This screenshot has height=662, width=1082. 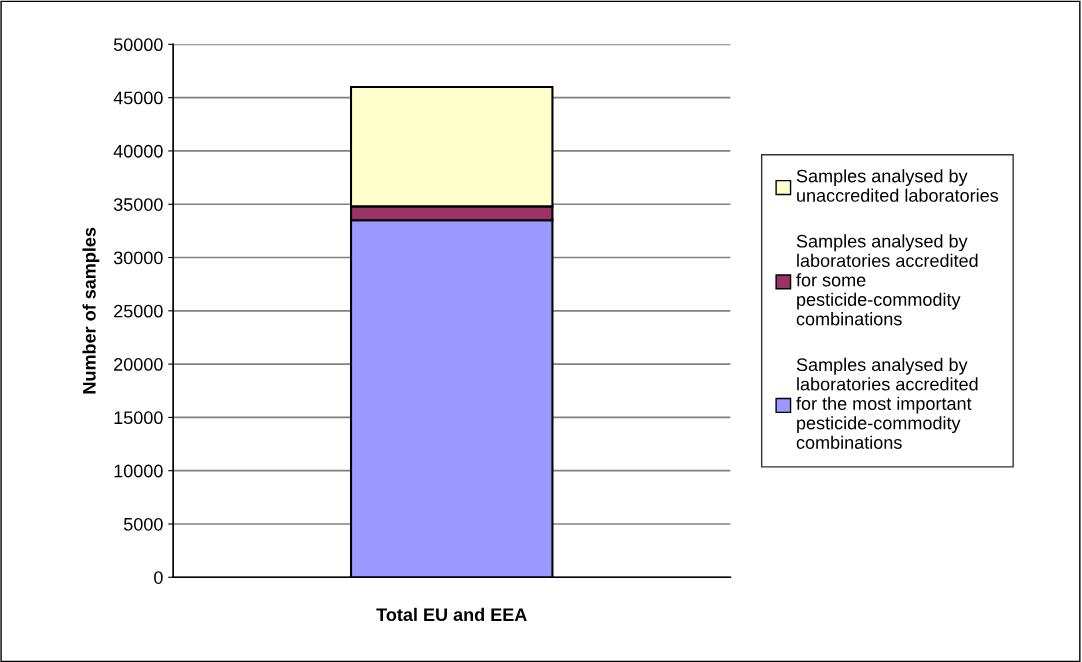 I want to click on y-tick-label: 0, so click(x=158, y=577).